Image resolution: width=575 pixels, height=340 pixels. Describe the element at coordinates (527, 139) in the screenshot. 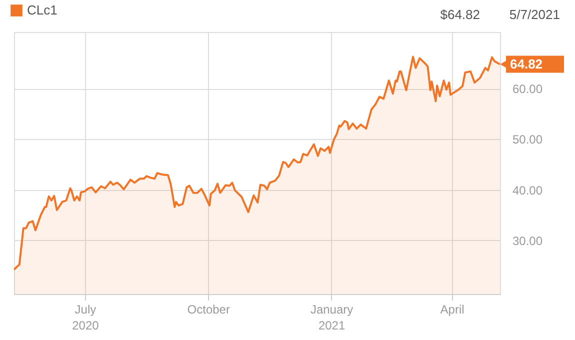

I see `y-tick-label: 50.00` at that location.